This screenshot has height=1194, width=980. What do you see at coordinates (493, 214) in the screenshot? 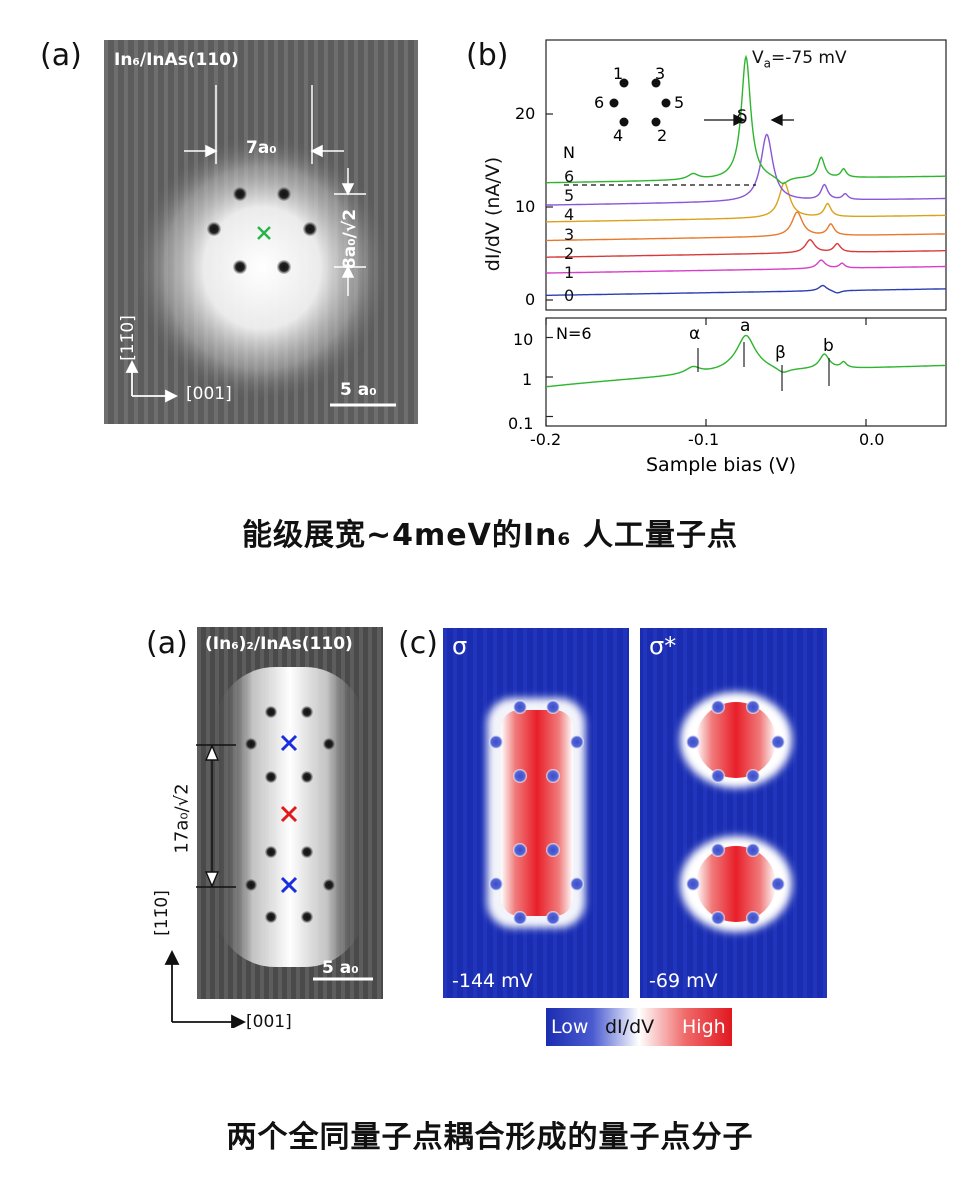
I see `y-axis-label: dI/dV (nA/V)` at bounding box center [493, 214].